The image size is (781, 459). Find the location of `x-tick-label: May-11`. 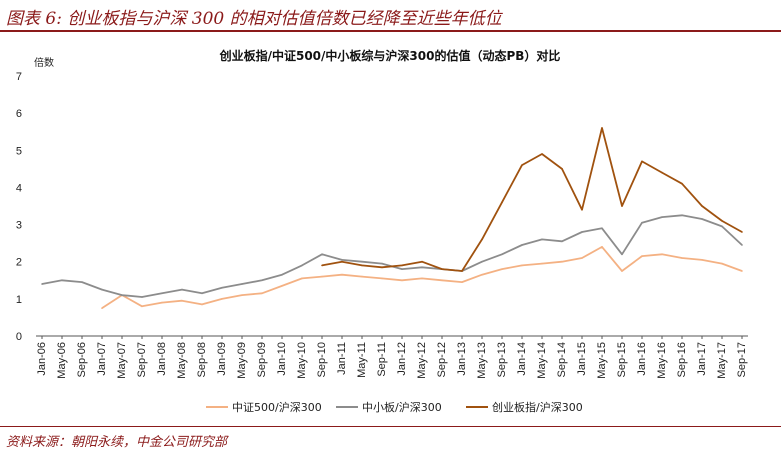

x-tick-label: May-11 is located at coordinates (362, 360).